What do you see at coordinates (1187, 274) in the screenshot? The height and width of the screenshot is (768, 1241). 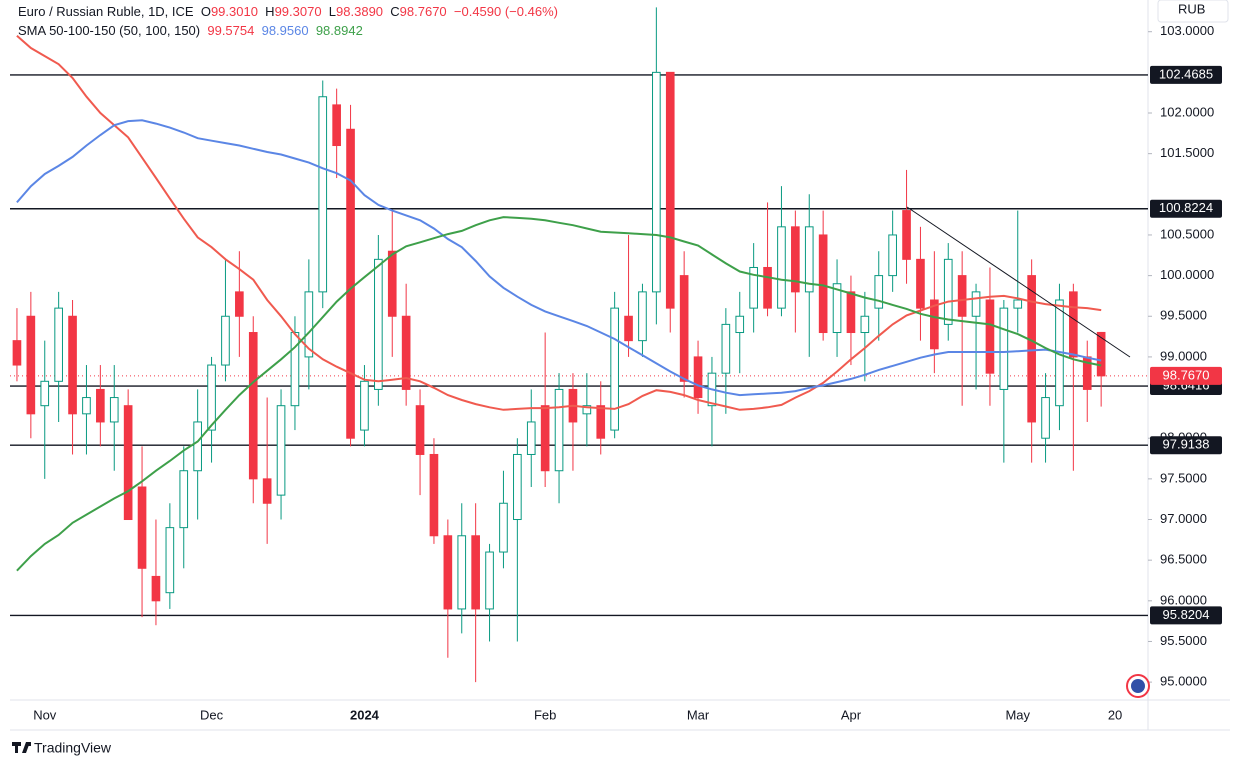 I see `y-tick-label: 100.0000` at bounding box center [1187, 274].